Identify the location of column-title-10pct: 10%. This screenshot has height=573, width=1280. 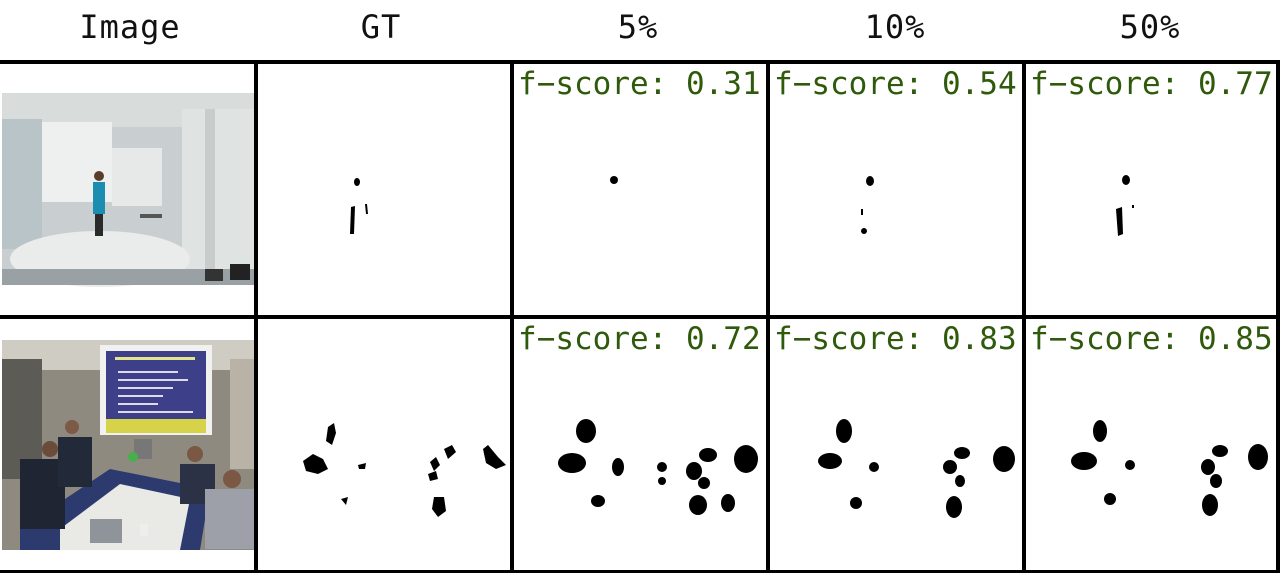
(895, 27).